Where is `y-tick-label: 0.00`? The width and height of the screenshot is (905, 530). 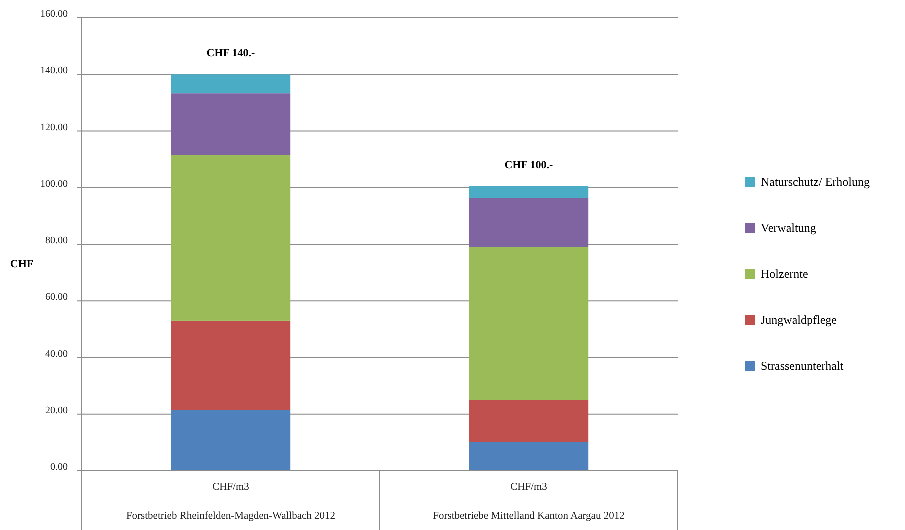
y-tick-label: 0.00 is located at coordinates (59, 467).